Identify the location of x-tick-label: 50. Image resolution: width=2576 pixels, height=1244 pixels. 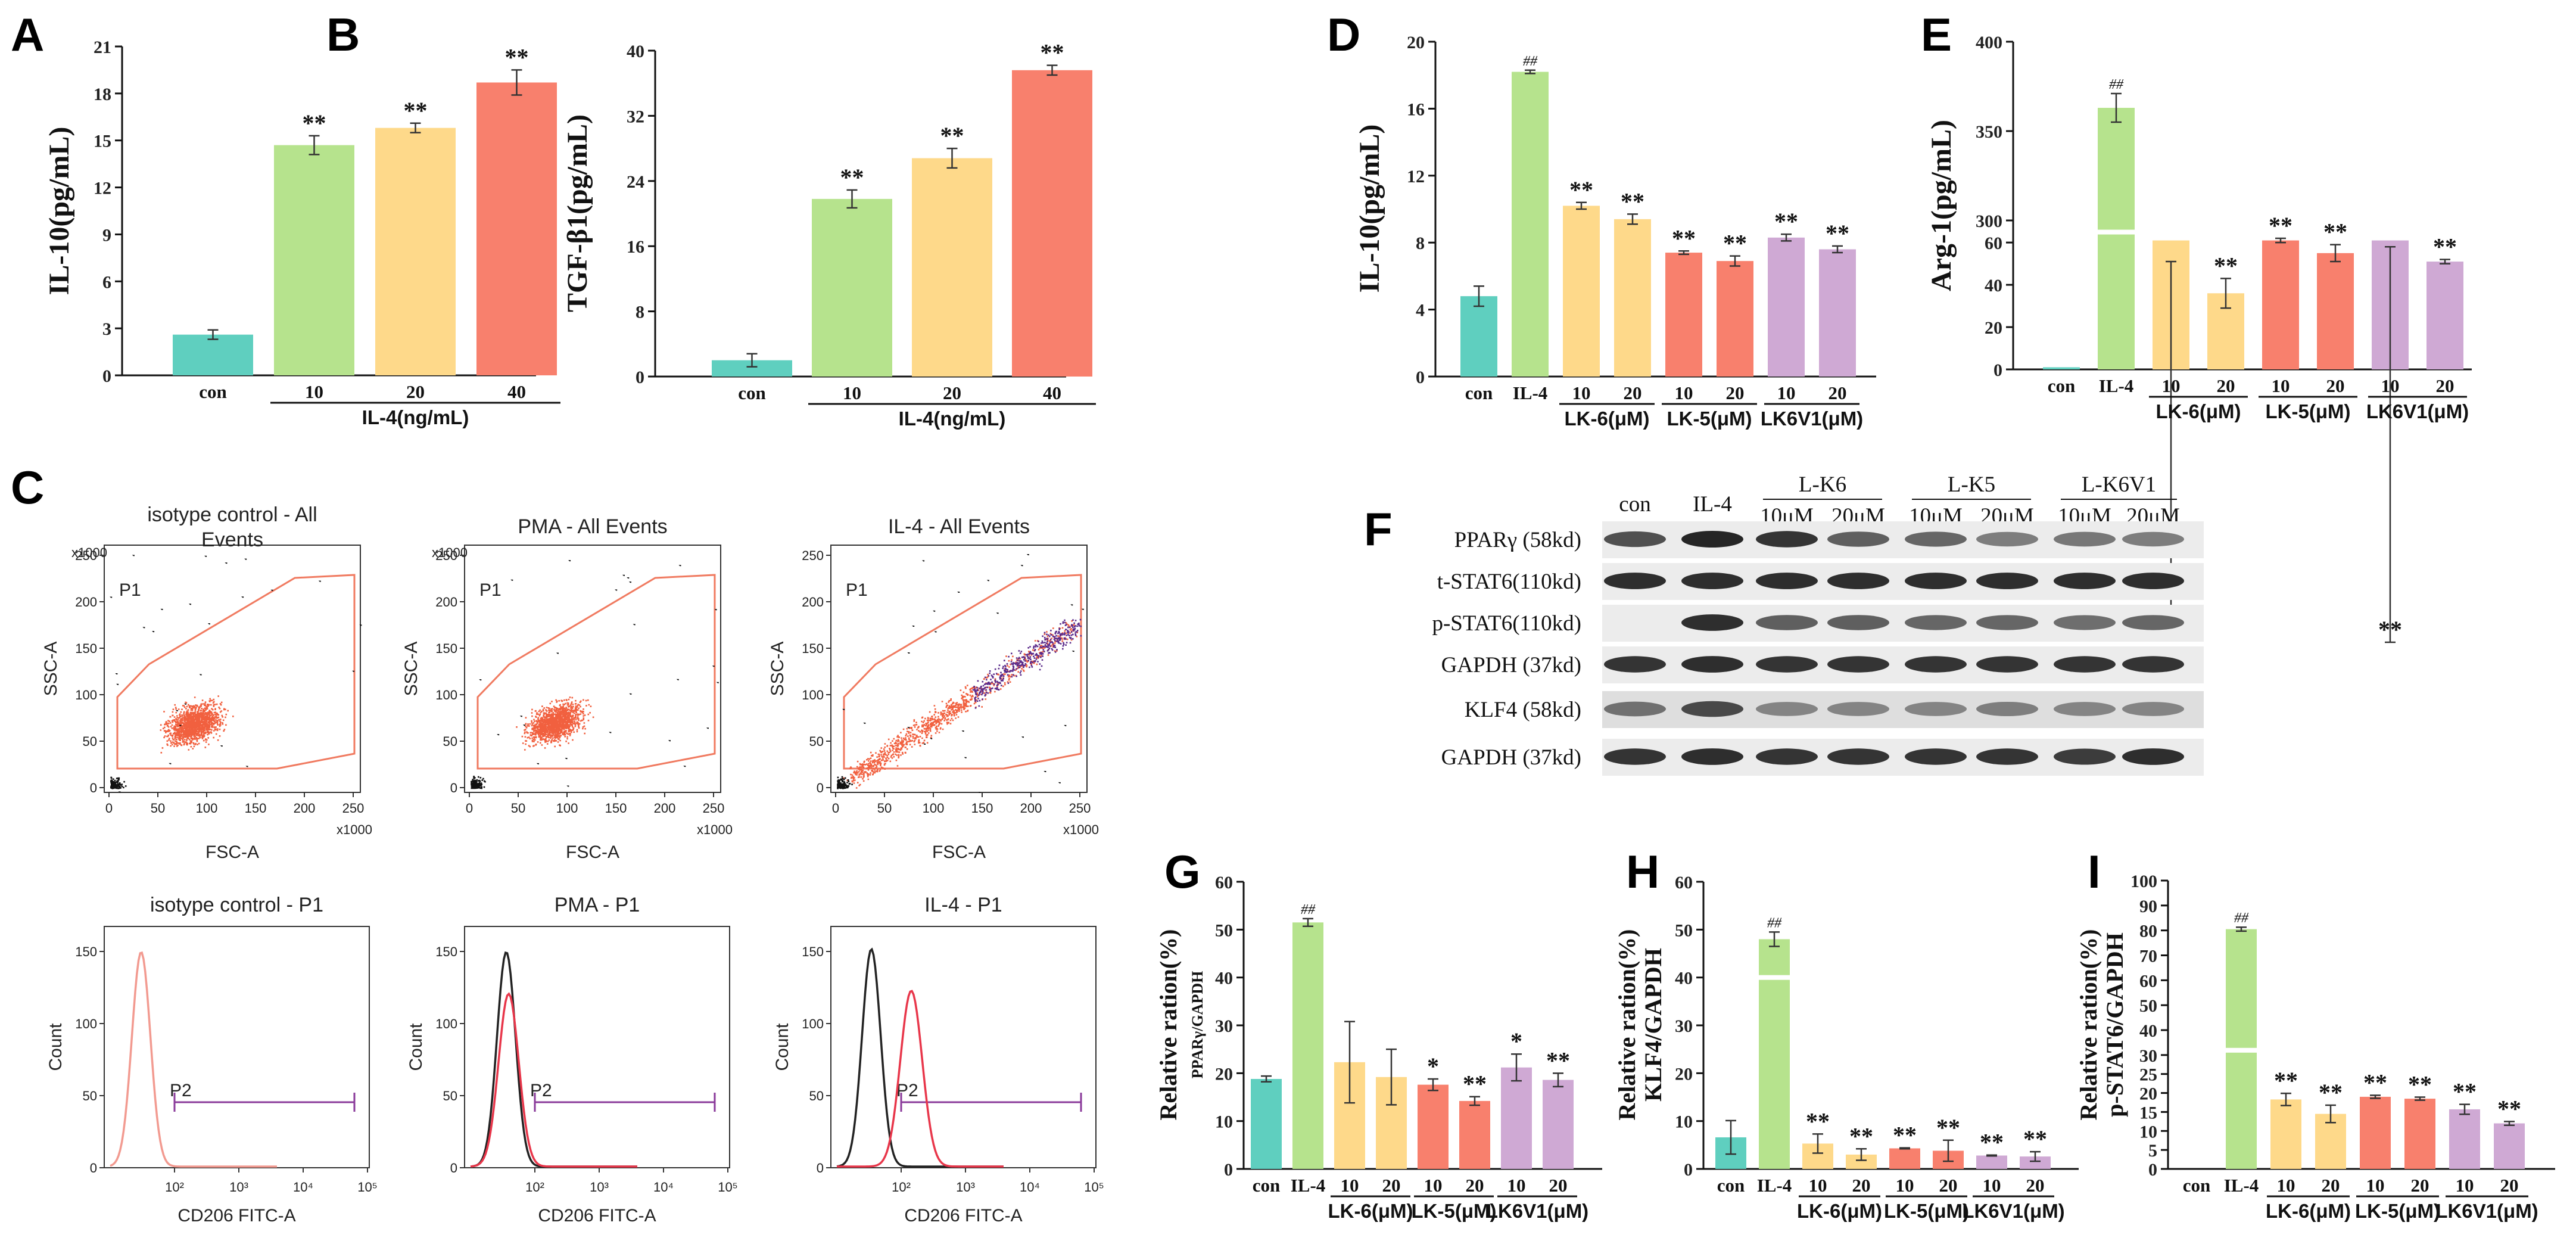
(518, 809).